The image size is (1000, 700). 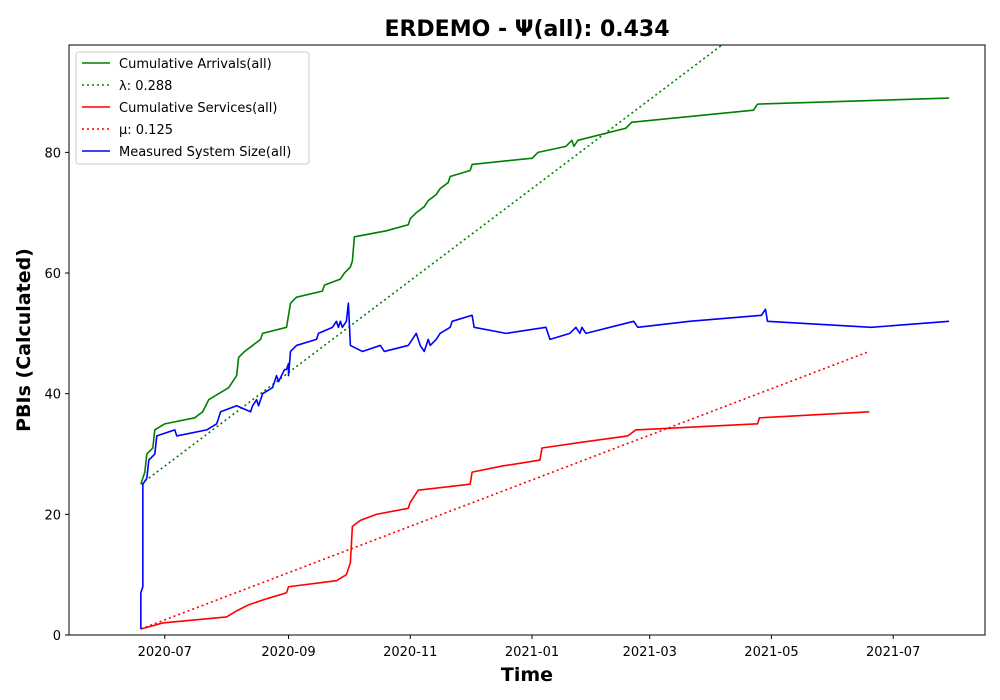 What do you see at coordinates (24, 340) in the screenshot?
I see `y-axis-label: PBIs (Calculated)` at bounding box center [24, 340].